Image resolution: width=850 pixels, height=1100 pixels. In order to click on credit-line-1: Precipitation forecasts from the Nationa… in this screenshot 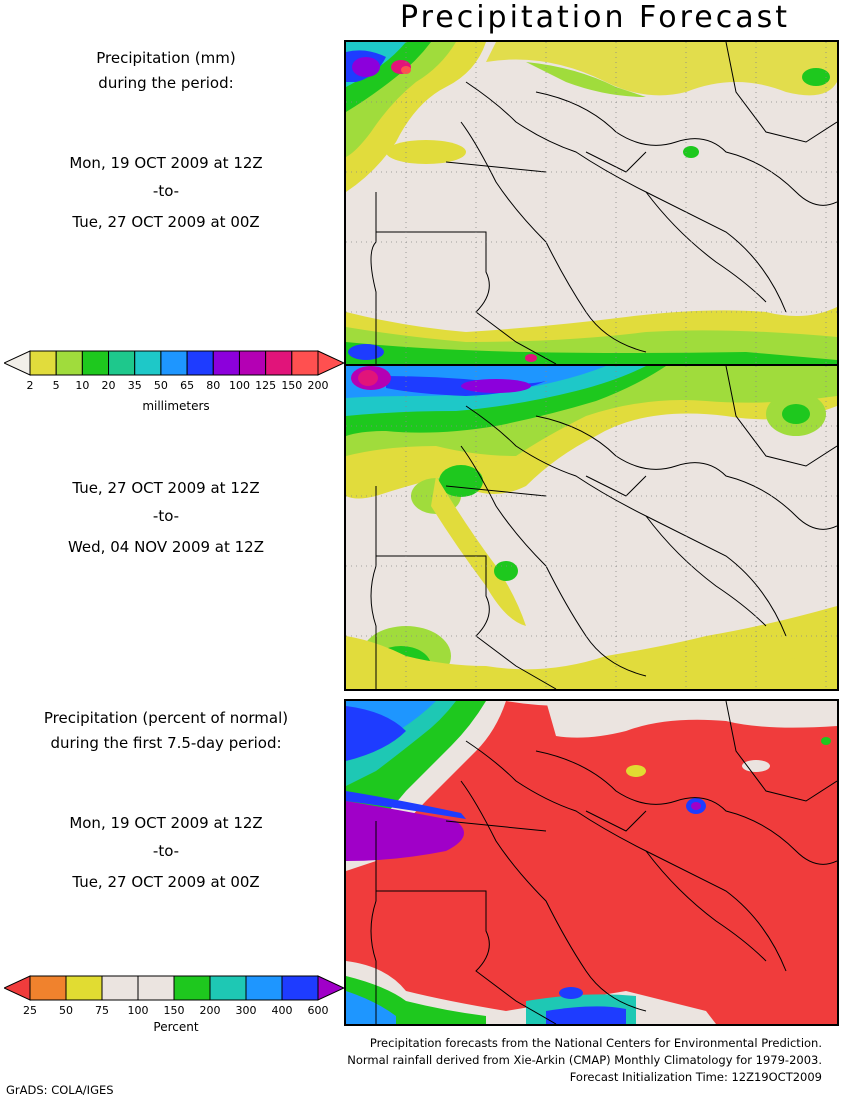, I will do `click(595, 1043)`.